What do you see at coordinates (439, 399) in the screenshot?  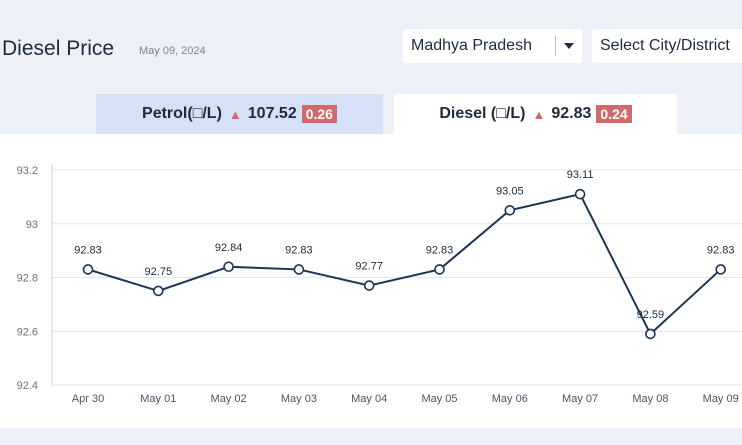 I see `x-tick-label: May 05` at bounding box center [439, 399].